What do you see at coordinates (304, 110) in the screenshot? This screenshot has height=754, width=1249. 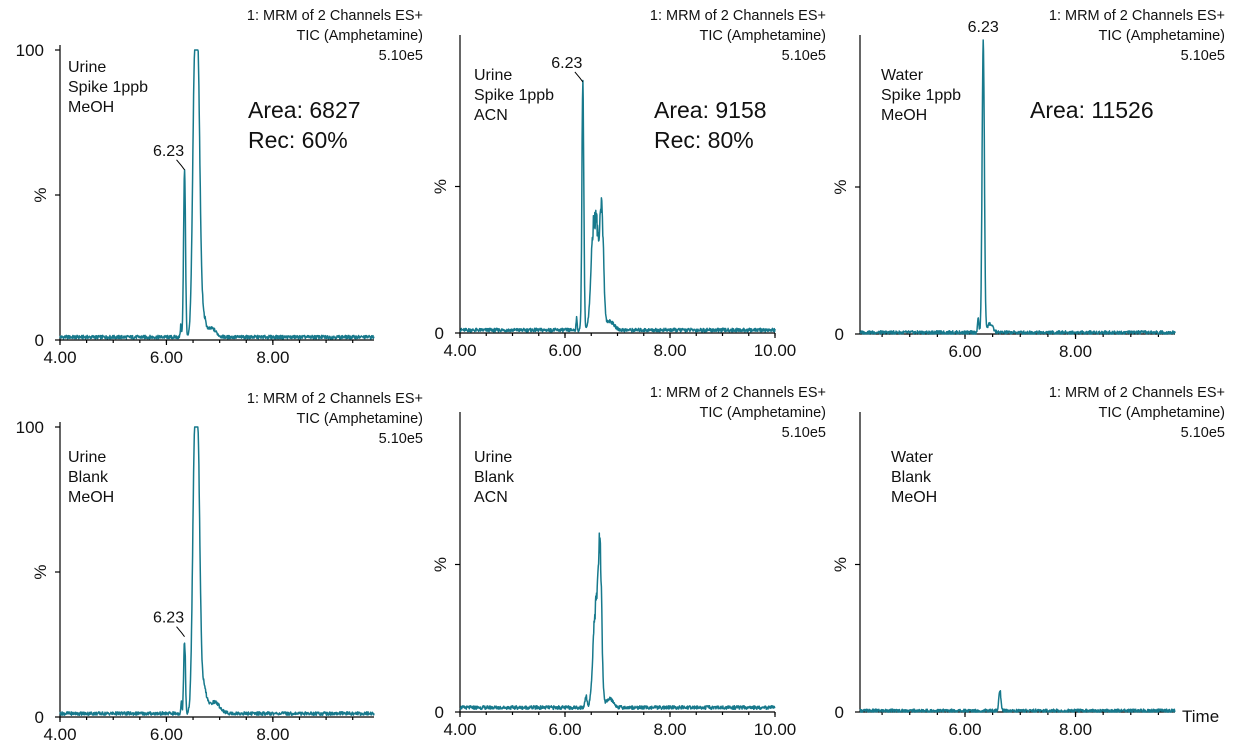 I see `area-annotation: Area: 6827` at bounding box center [304, 110].